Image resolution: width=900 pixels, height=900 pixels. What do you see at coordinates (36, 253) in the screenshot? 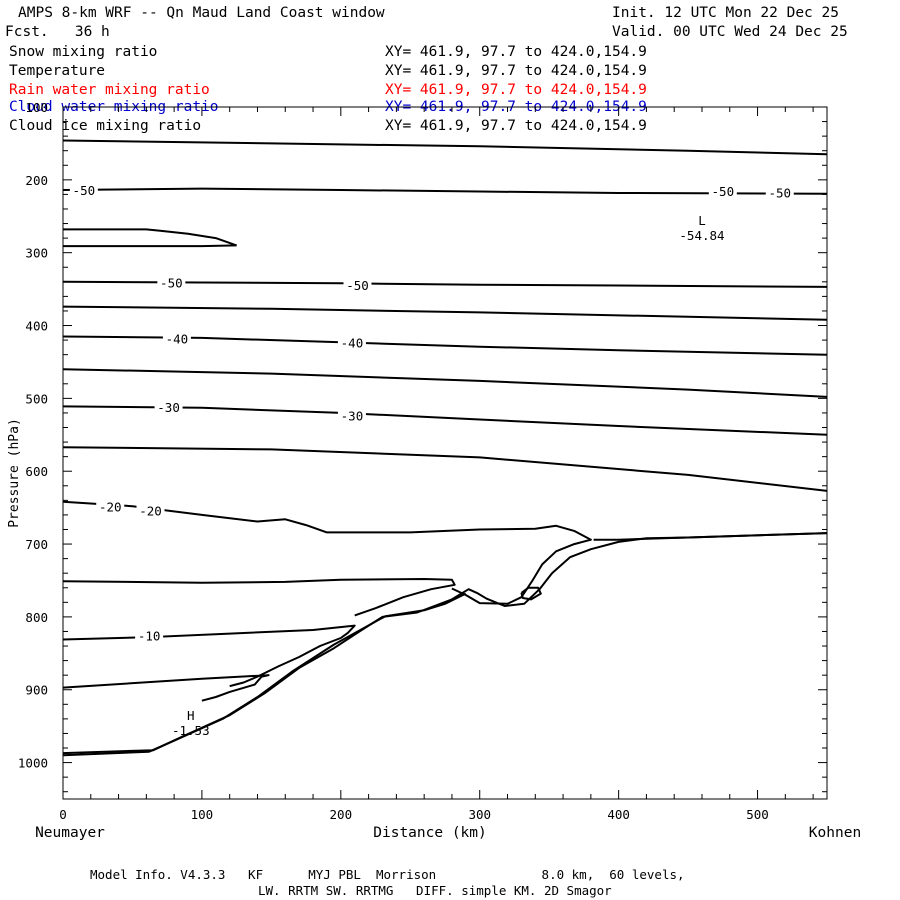
I see `y-tick-label: 300` at bounding box center [36, 253].